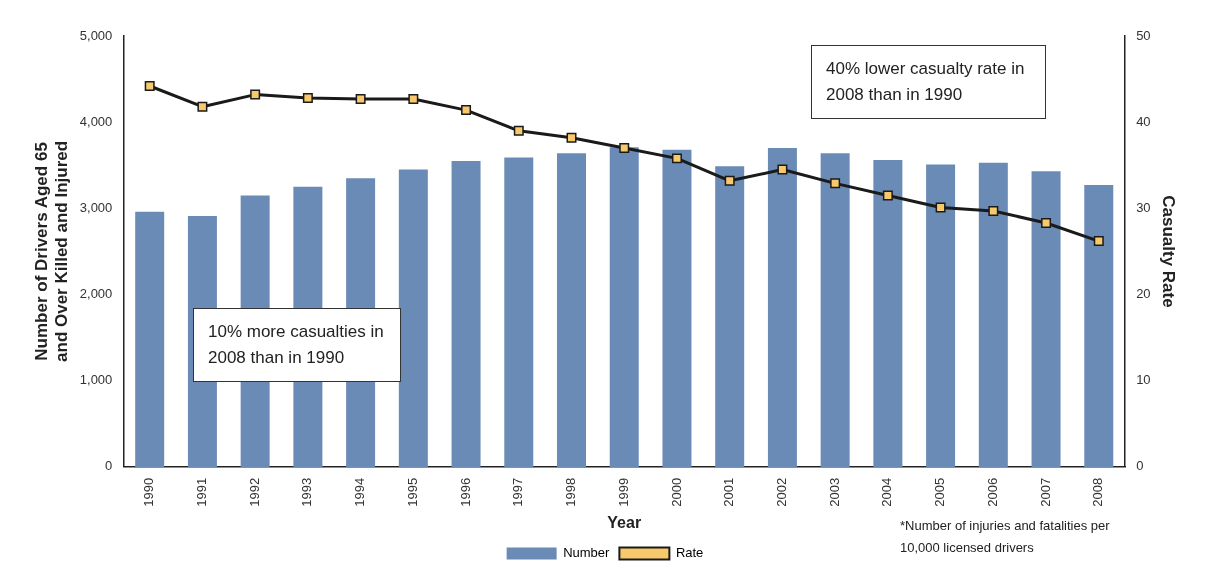  What do you see at coordinates (587, 553) in the screenshot?
I see `legend-label: Number` at bounding box center [587, 553].